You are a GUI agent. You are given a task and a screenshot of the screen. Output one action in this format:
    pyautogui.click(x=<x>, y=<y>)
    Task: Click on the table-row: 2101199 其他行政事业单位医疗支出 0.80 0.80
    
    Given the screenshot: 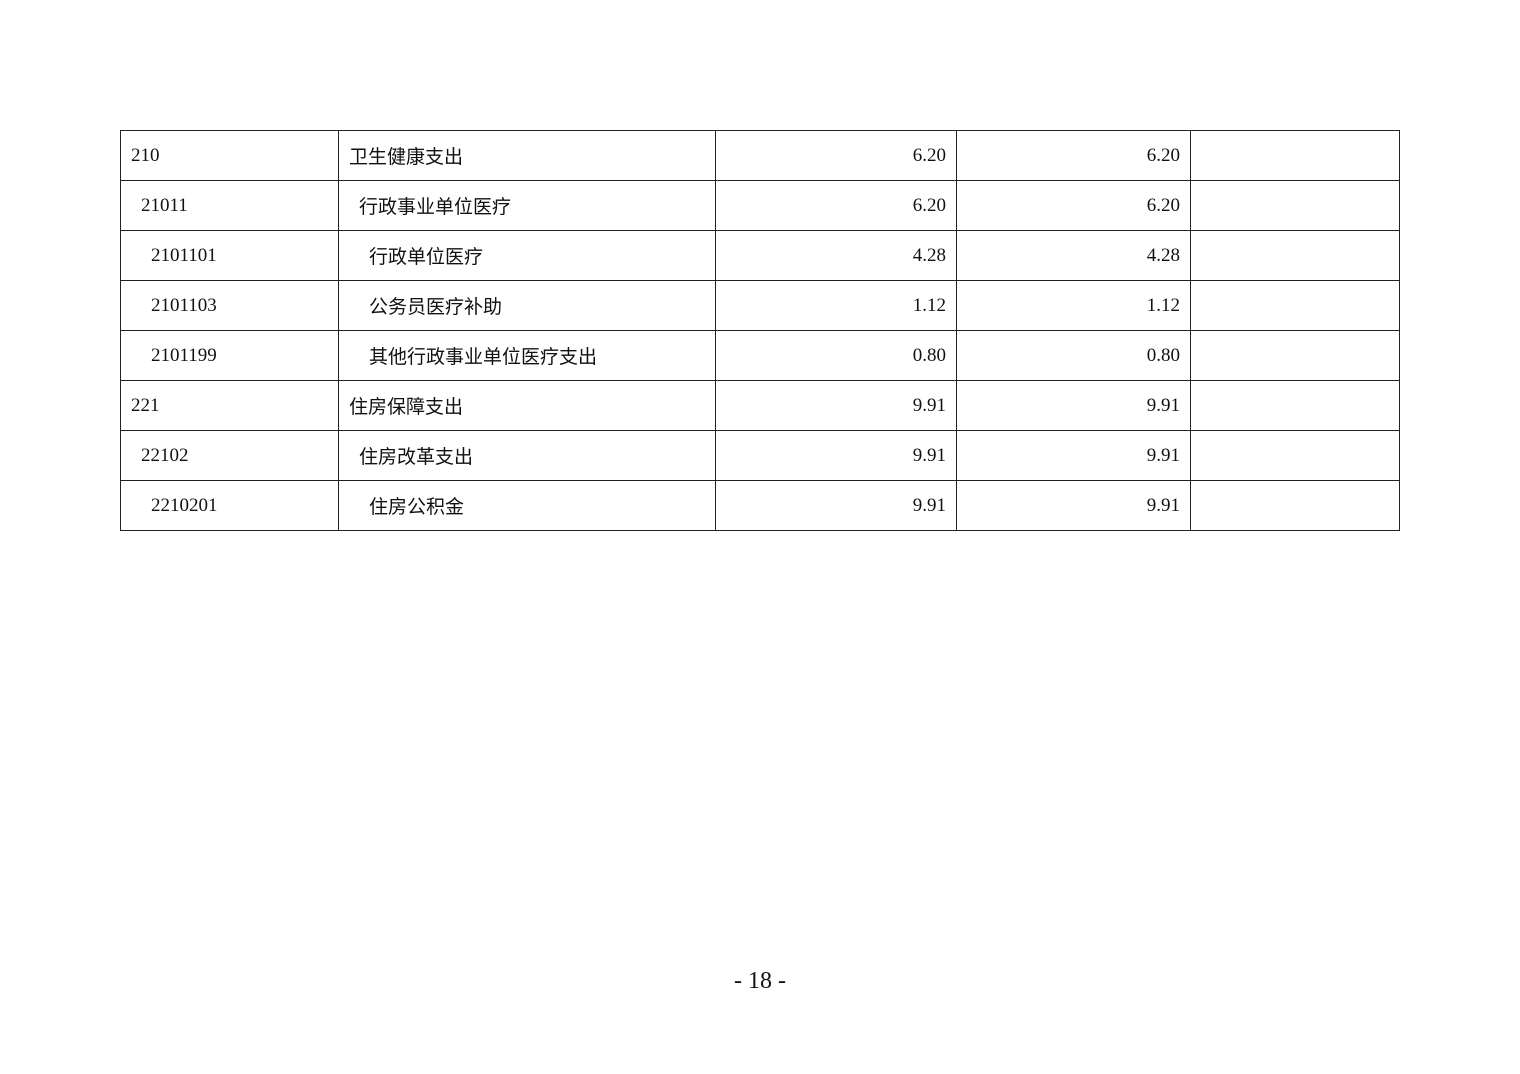 What is the action you would take?
    pyautogui.click(x=760, y=355)
    